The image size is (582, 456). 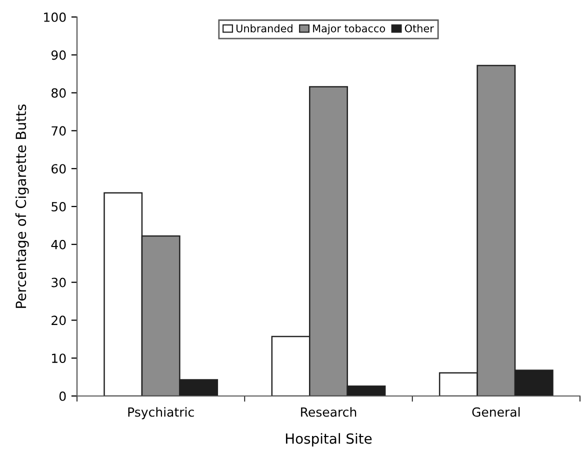 What do you see at coordinates (496, 412) in the screenshot?
I see `x-tick-label: General` at bounding box center [496, 412].